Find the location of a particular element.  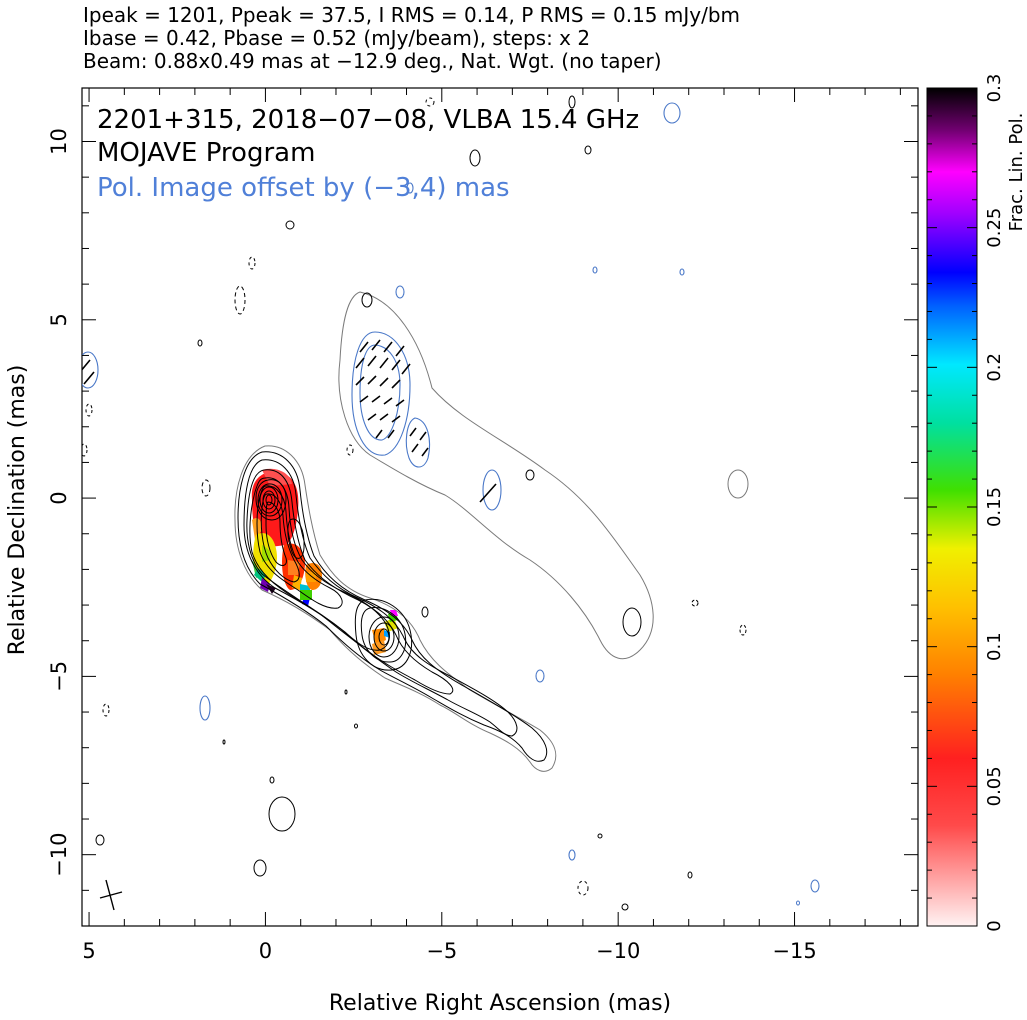

x-tick-label: −15 is located at coordinates (794, 951).